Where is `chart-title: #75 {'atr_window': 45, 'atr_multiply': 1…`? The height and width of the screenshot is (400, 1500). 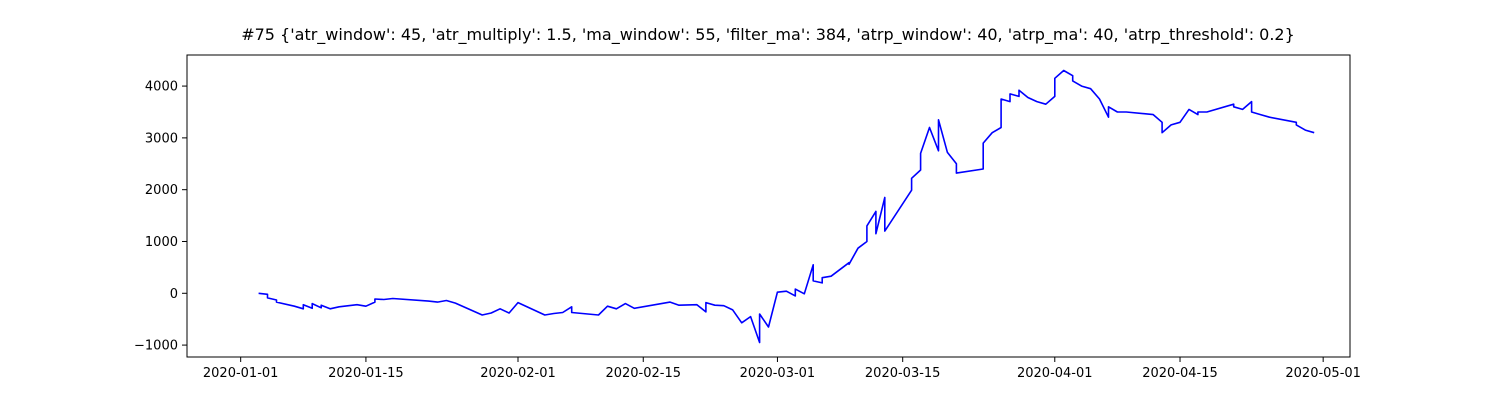
chart-title: #75 {'atr_window': 45, 'atr_multiply': 1… is located at coordinates (768, 35).